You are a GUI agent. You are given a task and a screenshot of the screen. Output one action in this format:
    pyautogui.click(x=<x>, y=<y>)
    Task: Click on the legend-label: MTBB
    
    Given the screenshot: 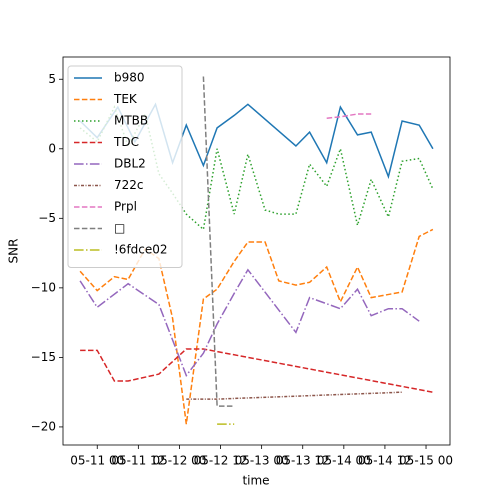 What is the action you would take?
    pyautogui.click(x=131, y=121)
    